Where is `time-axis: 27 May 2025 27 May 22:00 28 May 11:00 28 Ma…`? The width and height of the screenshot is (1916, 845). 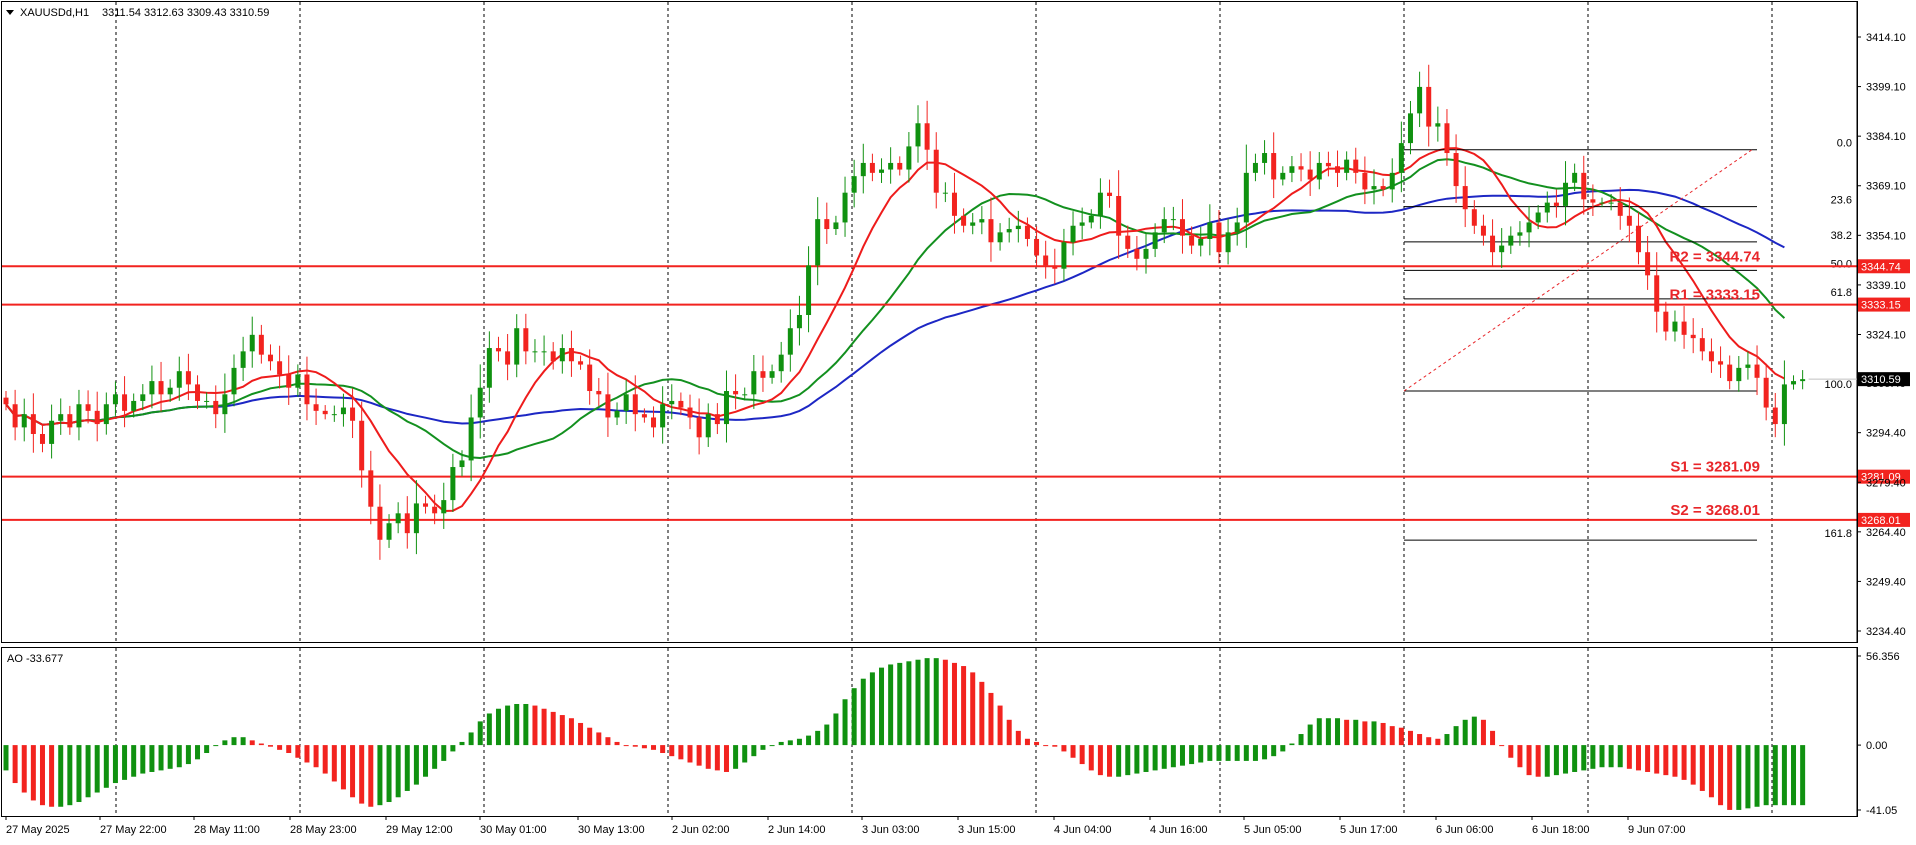
time-axis: 27 May 2025 27 May 22:00 28 May 11:00 28 Ma… is located at coordinates (845, 826).